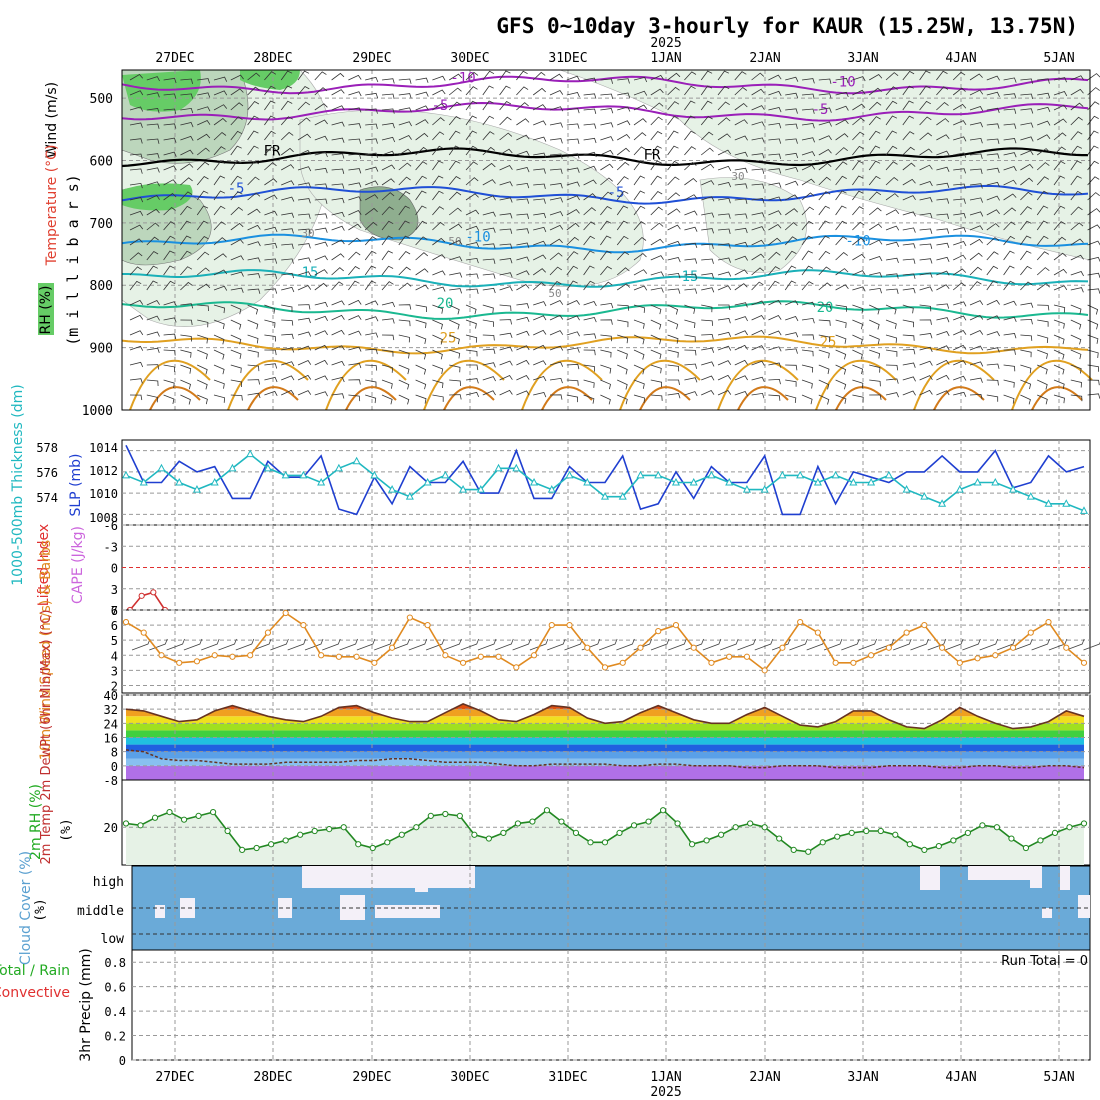 Image resolution: width=1100 pixels, height=1100 pixels. I want to click on date-label-bottom: 4JAN, so click(960, 1077).